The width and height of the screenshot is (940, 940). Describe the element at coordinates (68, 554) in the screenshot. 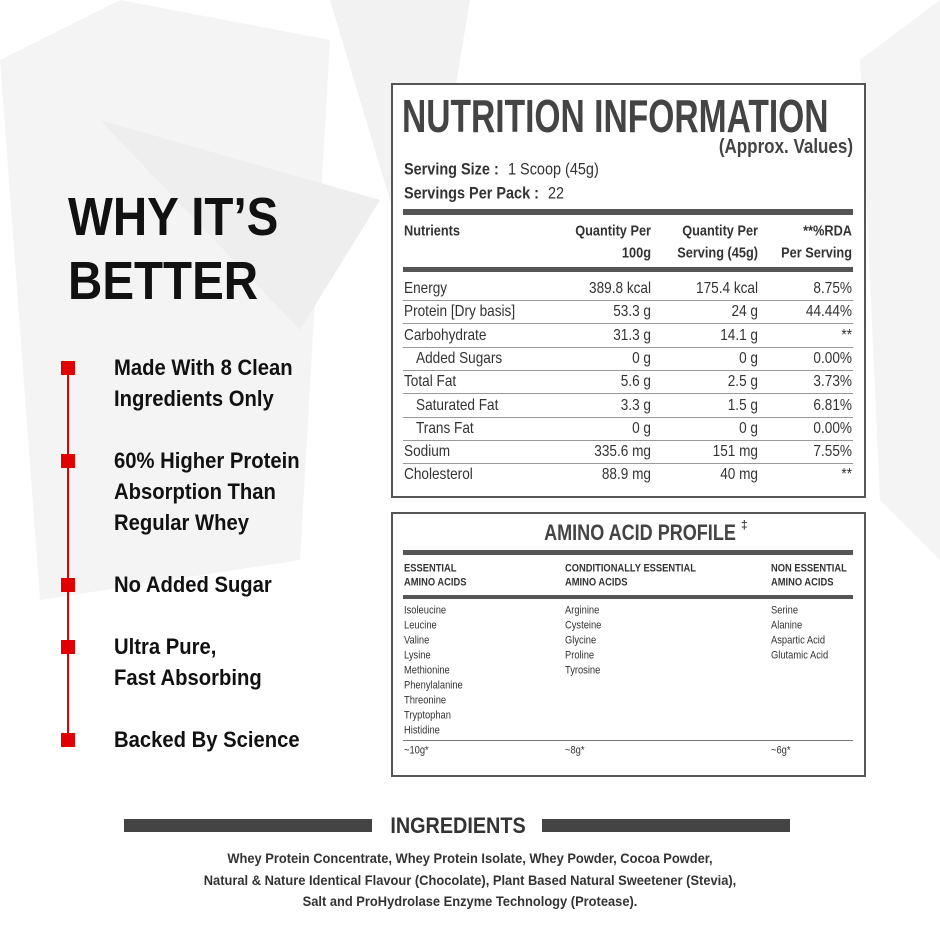

I see `red-line` at that location.